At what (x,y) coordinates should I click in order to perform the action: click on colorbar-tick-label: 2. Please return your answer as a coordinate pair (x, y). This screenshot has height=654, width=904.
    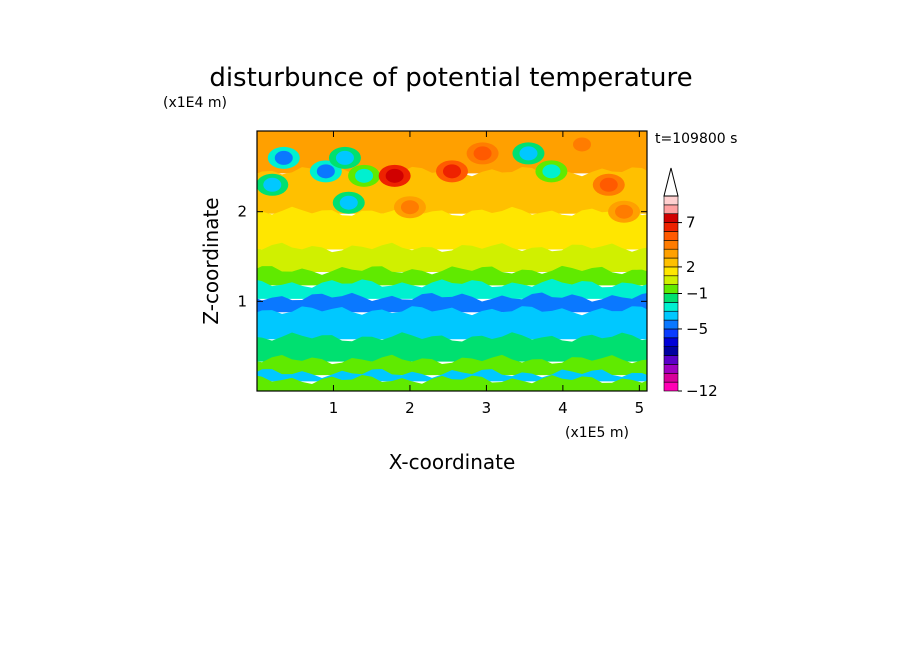
    Looking at the image, I should click on (691, 267).